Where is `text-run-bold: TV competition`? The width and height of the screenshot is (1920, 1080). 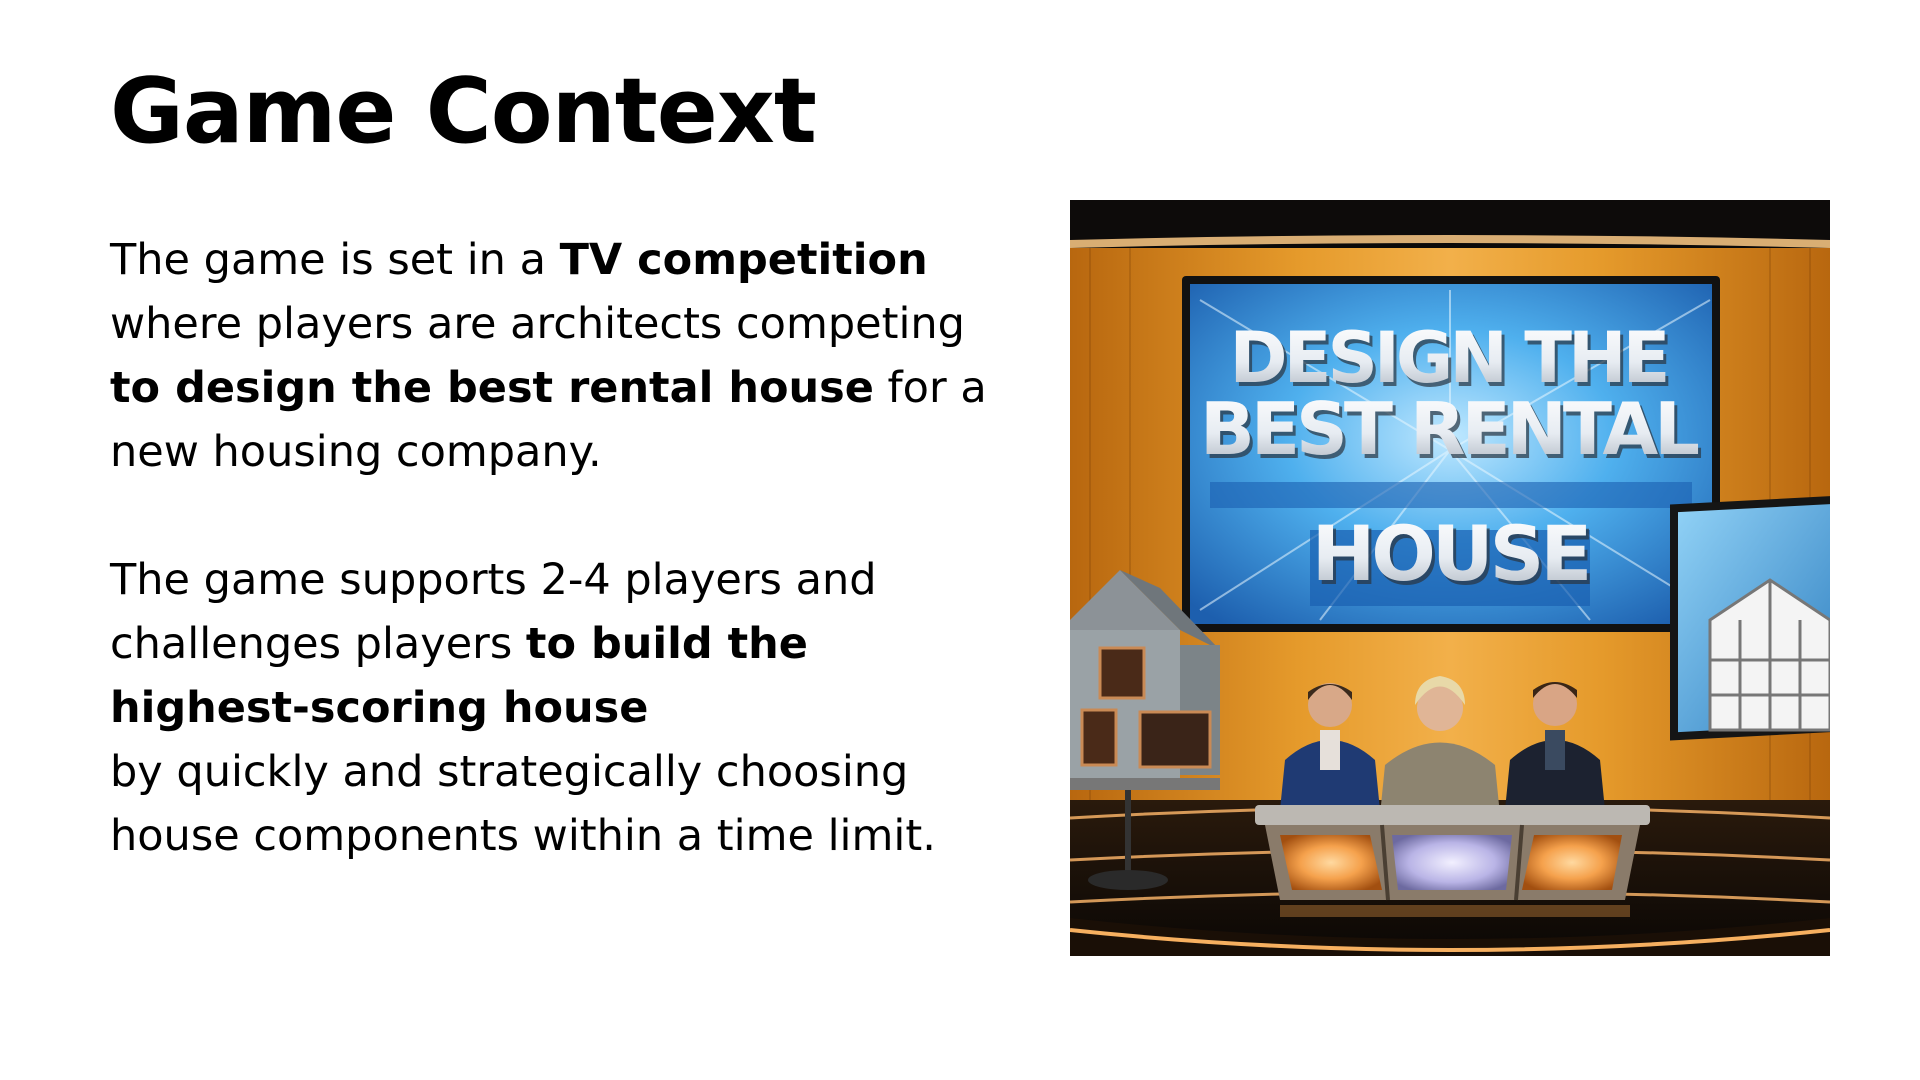 text-run-bold: TV competition is located at coordinates (743, 260).